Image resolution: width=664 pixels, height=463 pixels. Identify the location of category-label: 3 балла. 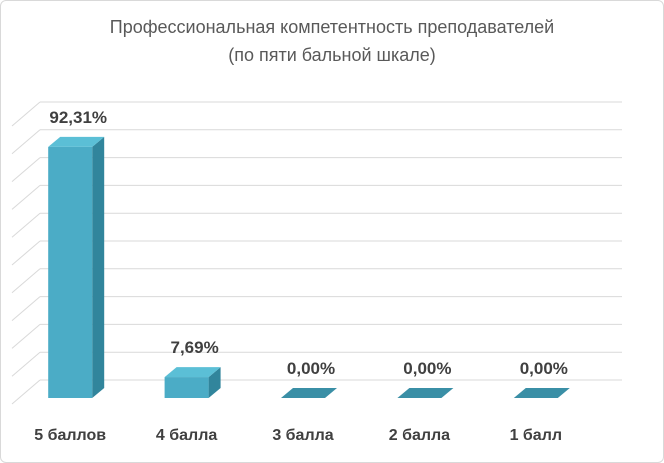
(302, 435).